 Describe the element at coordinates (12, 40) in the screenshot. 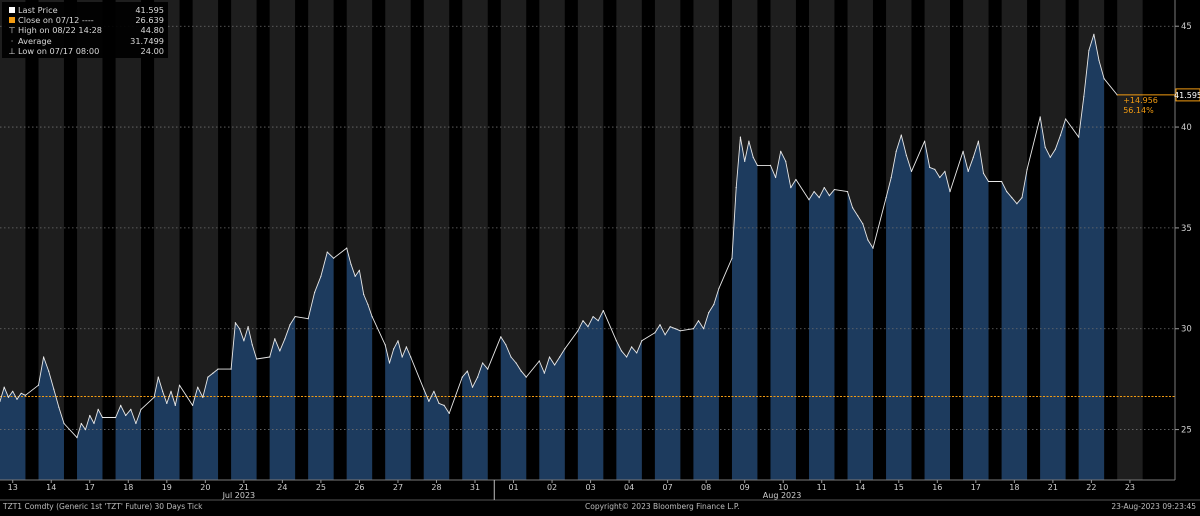

I see `average-marker-icon: ·` at that location.